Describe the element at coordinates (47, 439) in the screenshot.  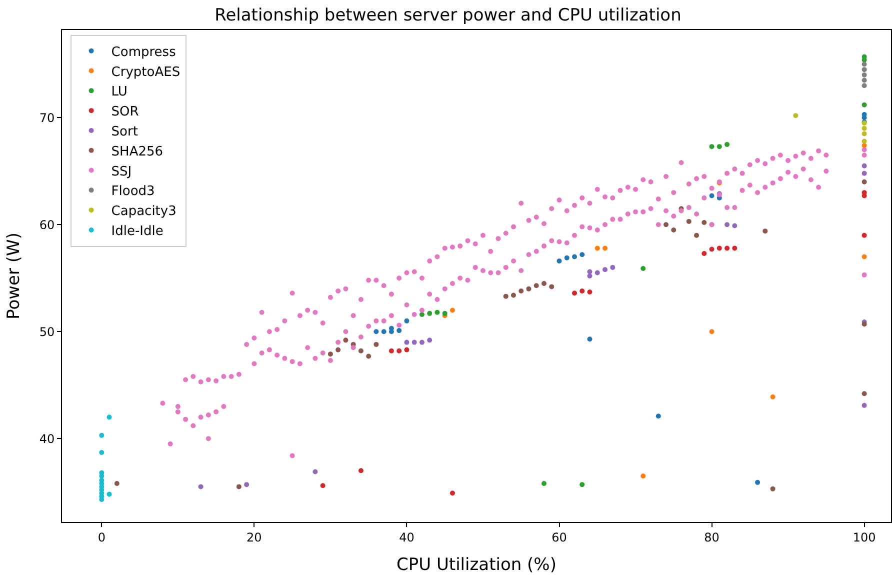
I see `y-tick-label: 40` at that location.